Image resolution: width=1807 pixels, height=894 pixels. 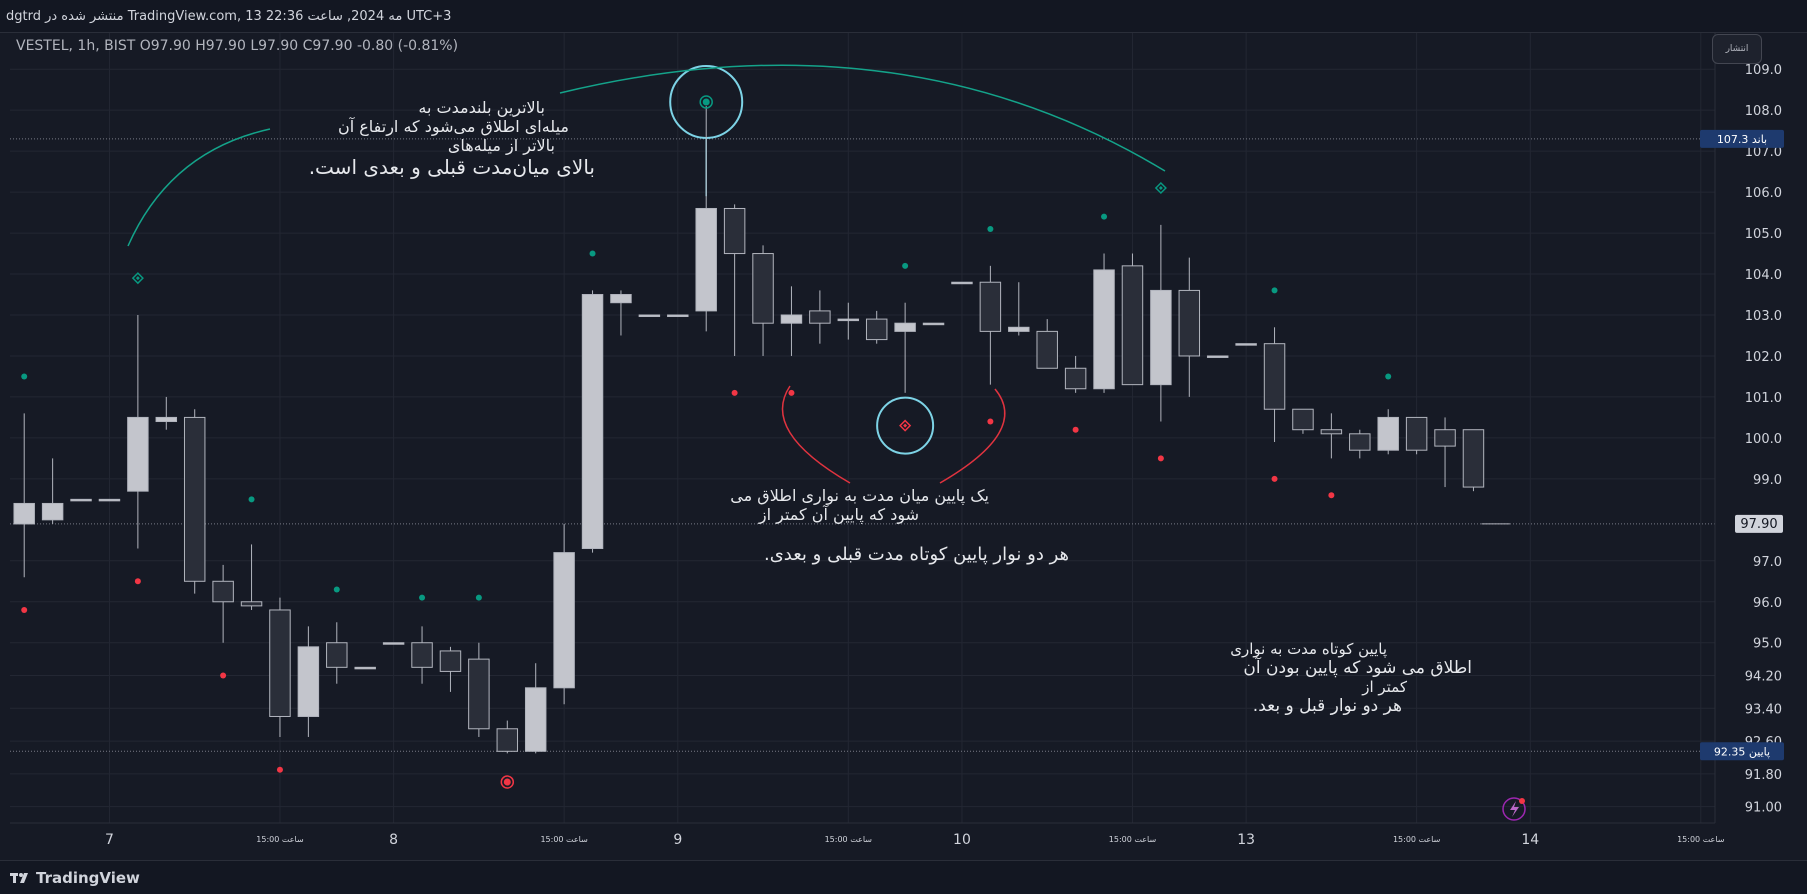 What do you see at coordinates (1763, 316) in the screenshot?
I see `y-tick-label: 103.0` at bounding box center [1763, 316].